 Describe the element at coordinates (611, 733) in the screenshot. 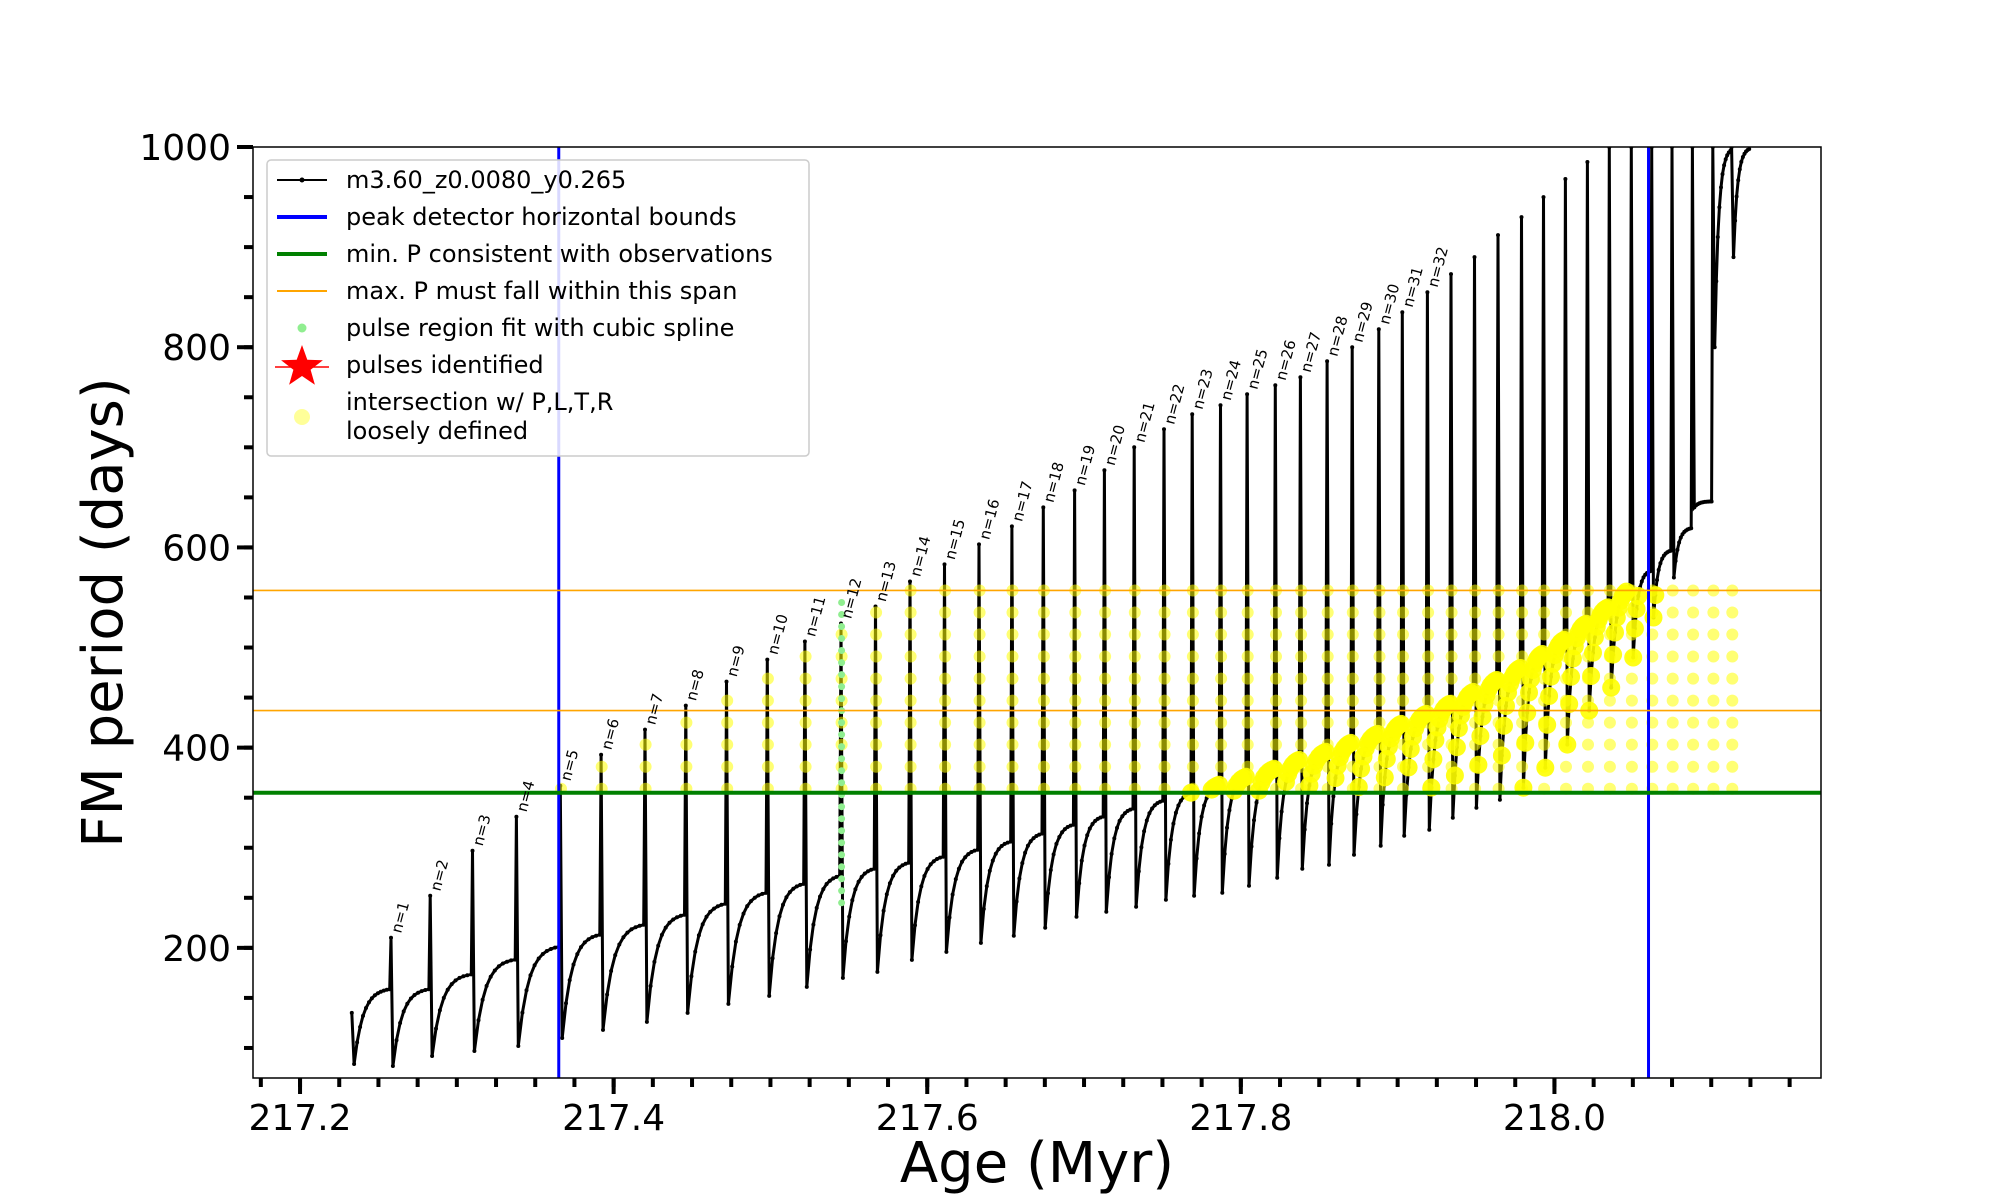

I see `pulse-label: n=6` at that location.